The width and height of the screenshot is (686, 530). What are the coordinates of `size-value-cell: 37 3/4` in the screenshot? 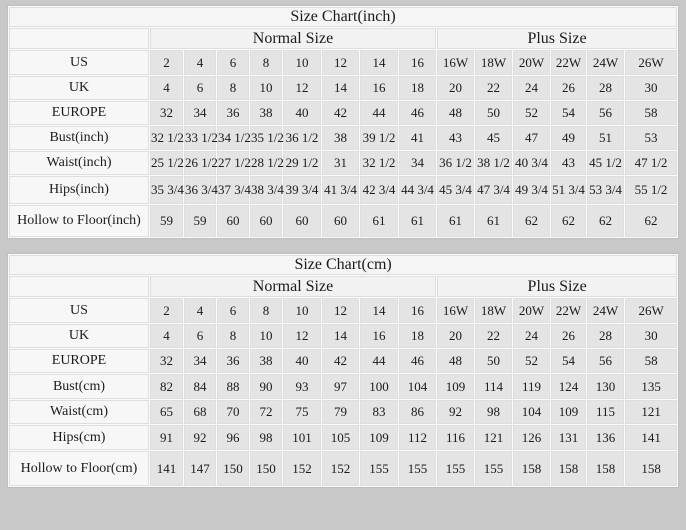 It's located at (234, 190).